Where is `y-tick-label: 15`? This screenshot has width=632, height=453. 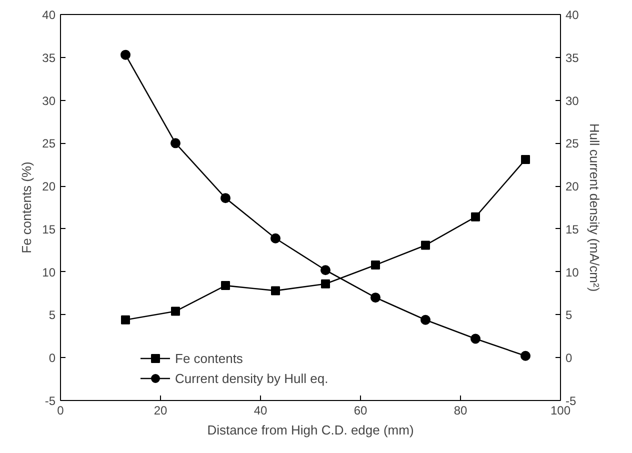 y-tick-label: 15 is located at coordinates (49, 229).